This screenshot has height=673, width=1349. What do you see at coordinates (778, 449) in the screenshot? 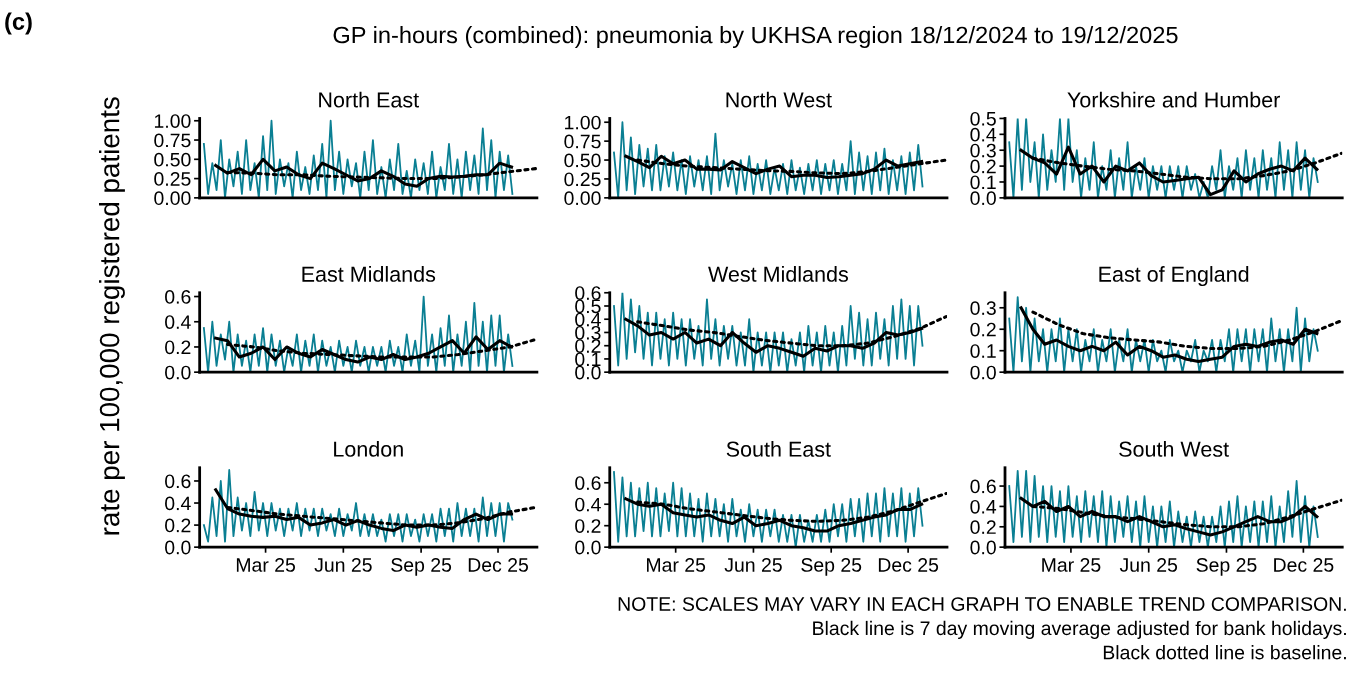
I see `chart-title: South East` at bounding box center [778, 449].